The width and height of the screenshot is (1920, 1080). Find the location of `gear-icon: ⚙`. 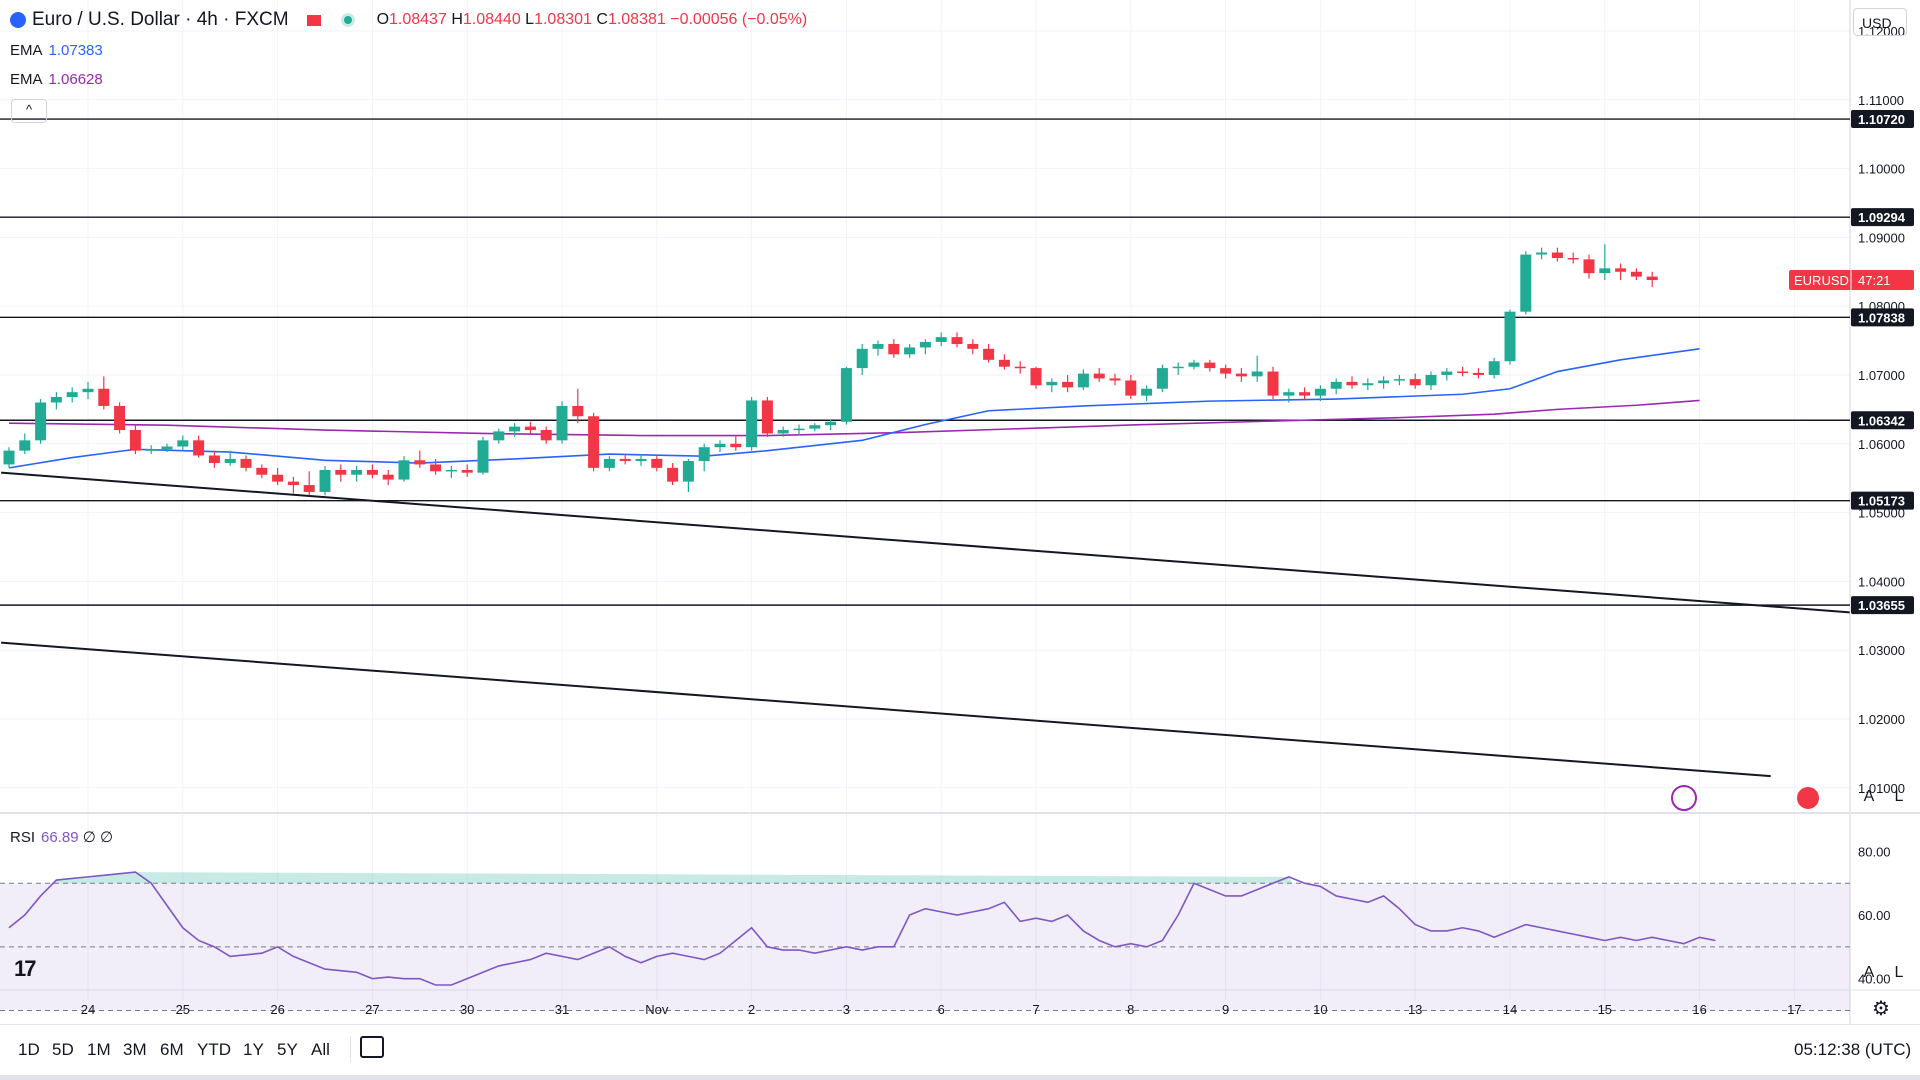

gear-icon: ⚙ is located at coordinates (1881, 1009).